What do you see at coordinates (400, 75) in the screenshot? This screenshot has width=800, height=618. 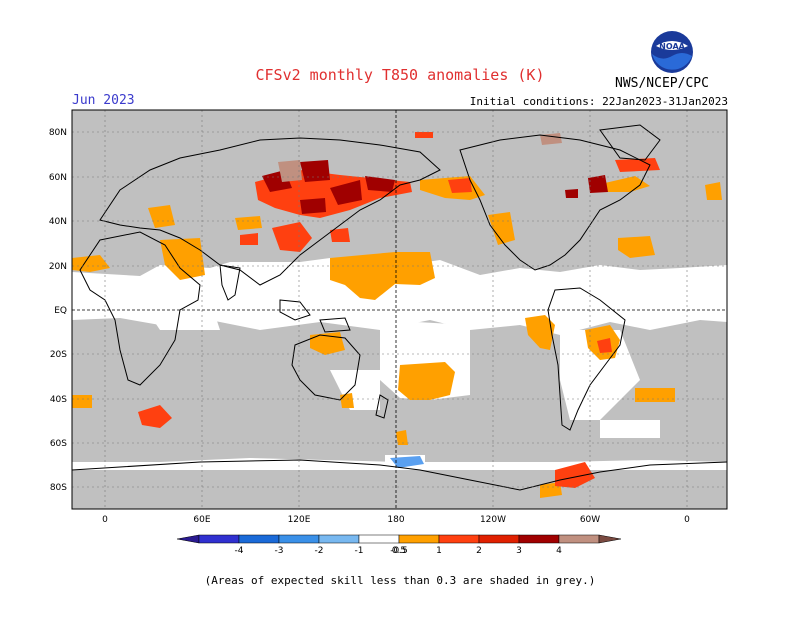 I see `map-title: CFSv2 monthly T850 anomalies (K)` at bounding box center [400, 75].